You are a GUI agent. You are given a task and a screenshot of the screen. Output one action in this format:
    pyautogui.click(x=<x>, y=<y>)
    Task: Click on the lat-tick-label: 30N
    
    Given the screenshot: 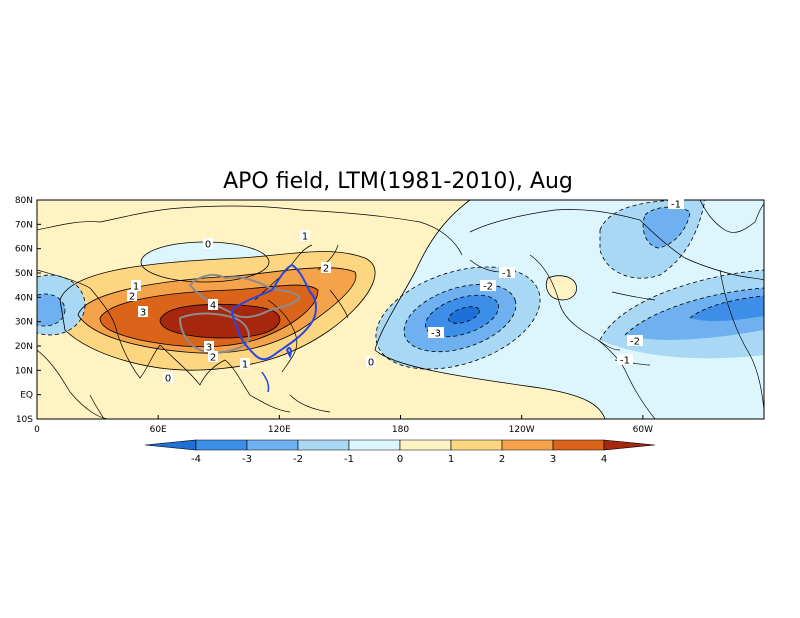 What is the action you would take?
    pyautogui.click(x=24, y=323)
    